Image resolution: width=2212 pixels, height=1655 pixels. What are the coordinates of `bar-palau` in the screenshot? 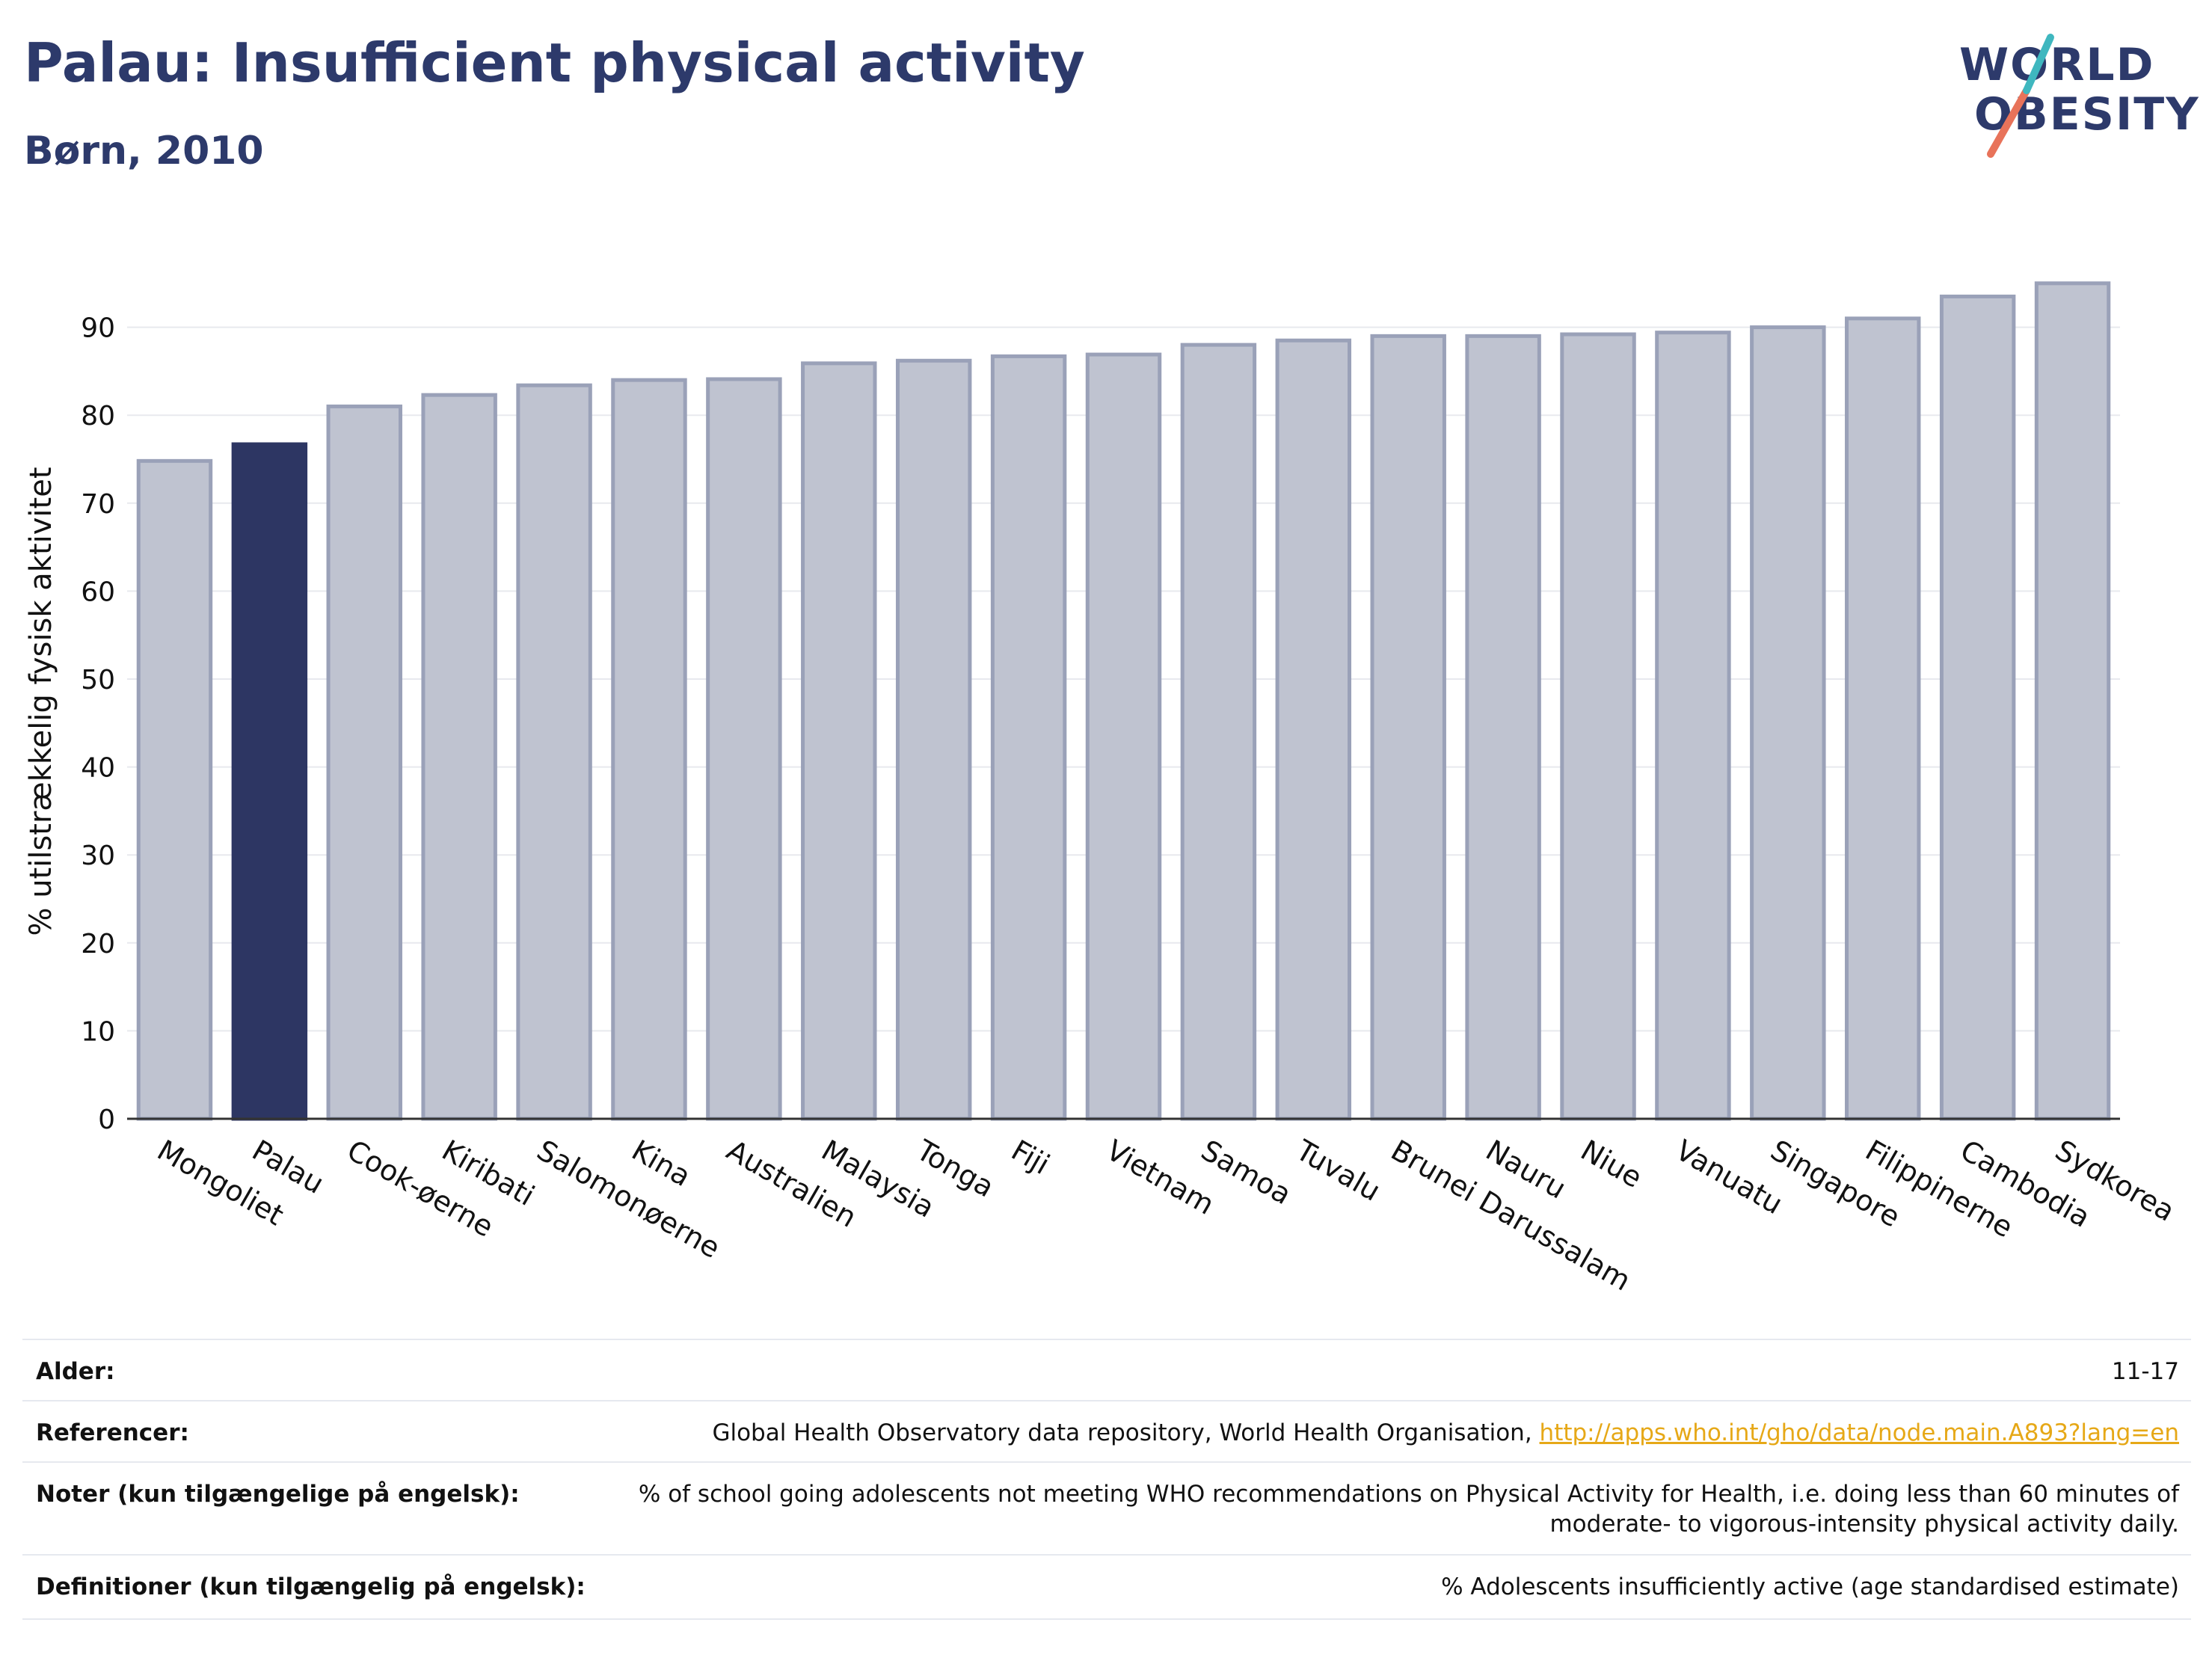 It's located at (269, 781).